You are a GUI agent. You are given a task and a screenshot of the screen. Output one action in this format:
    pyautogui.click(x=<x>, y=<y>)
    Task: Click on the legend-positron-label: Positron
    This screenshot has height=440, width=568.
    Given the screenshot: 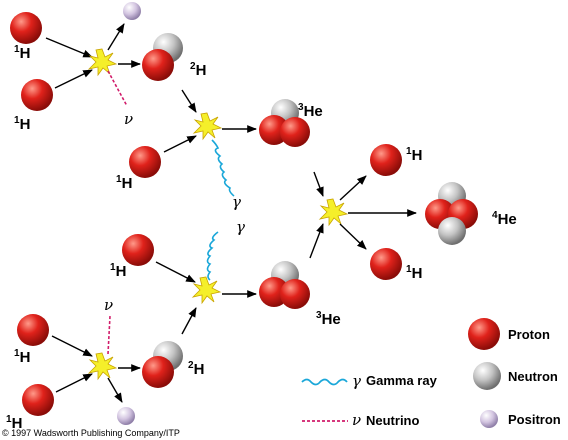 What is the action you would take?
    pyautogui.click(x=534, y=419)
    